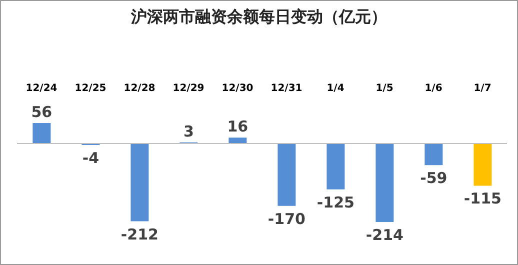  Describe the element at coordinates (188, 131) in the screenshot. I see `data-label: 3` at that location.